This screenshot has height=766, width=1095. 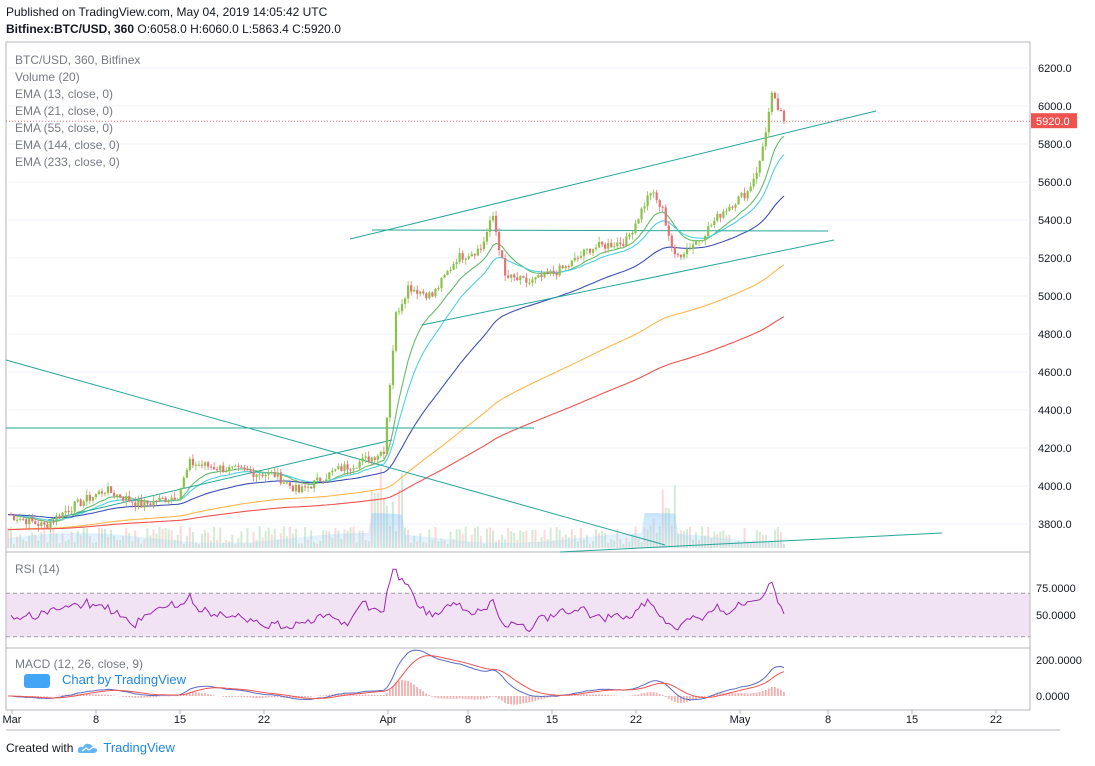 What do you see at coordinates (12, 720) in the screenshot?
I see `time-tick-label: Mar` at bounding box center [12, 720].